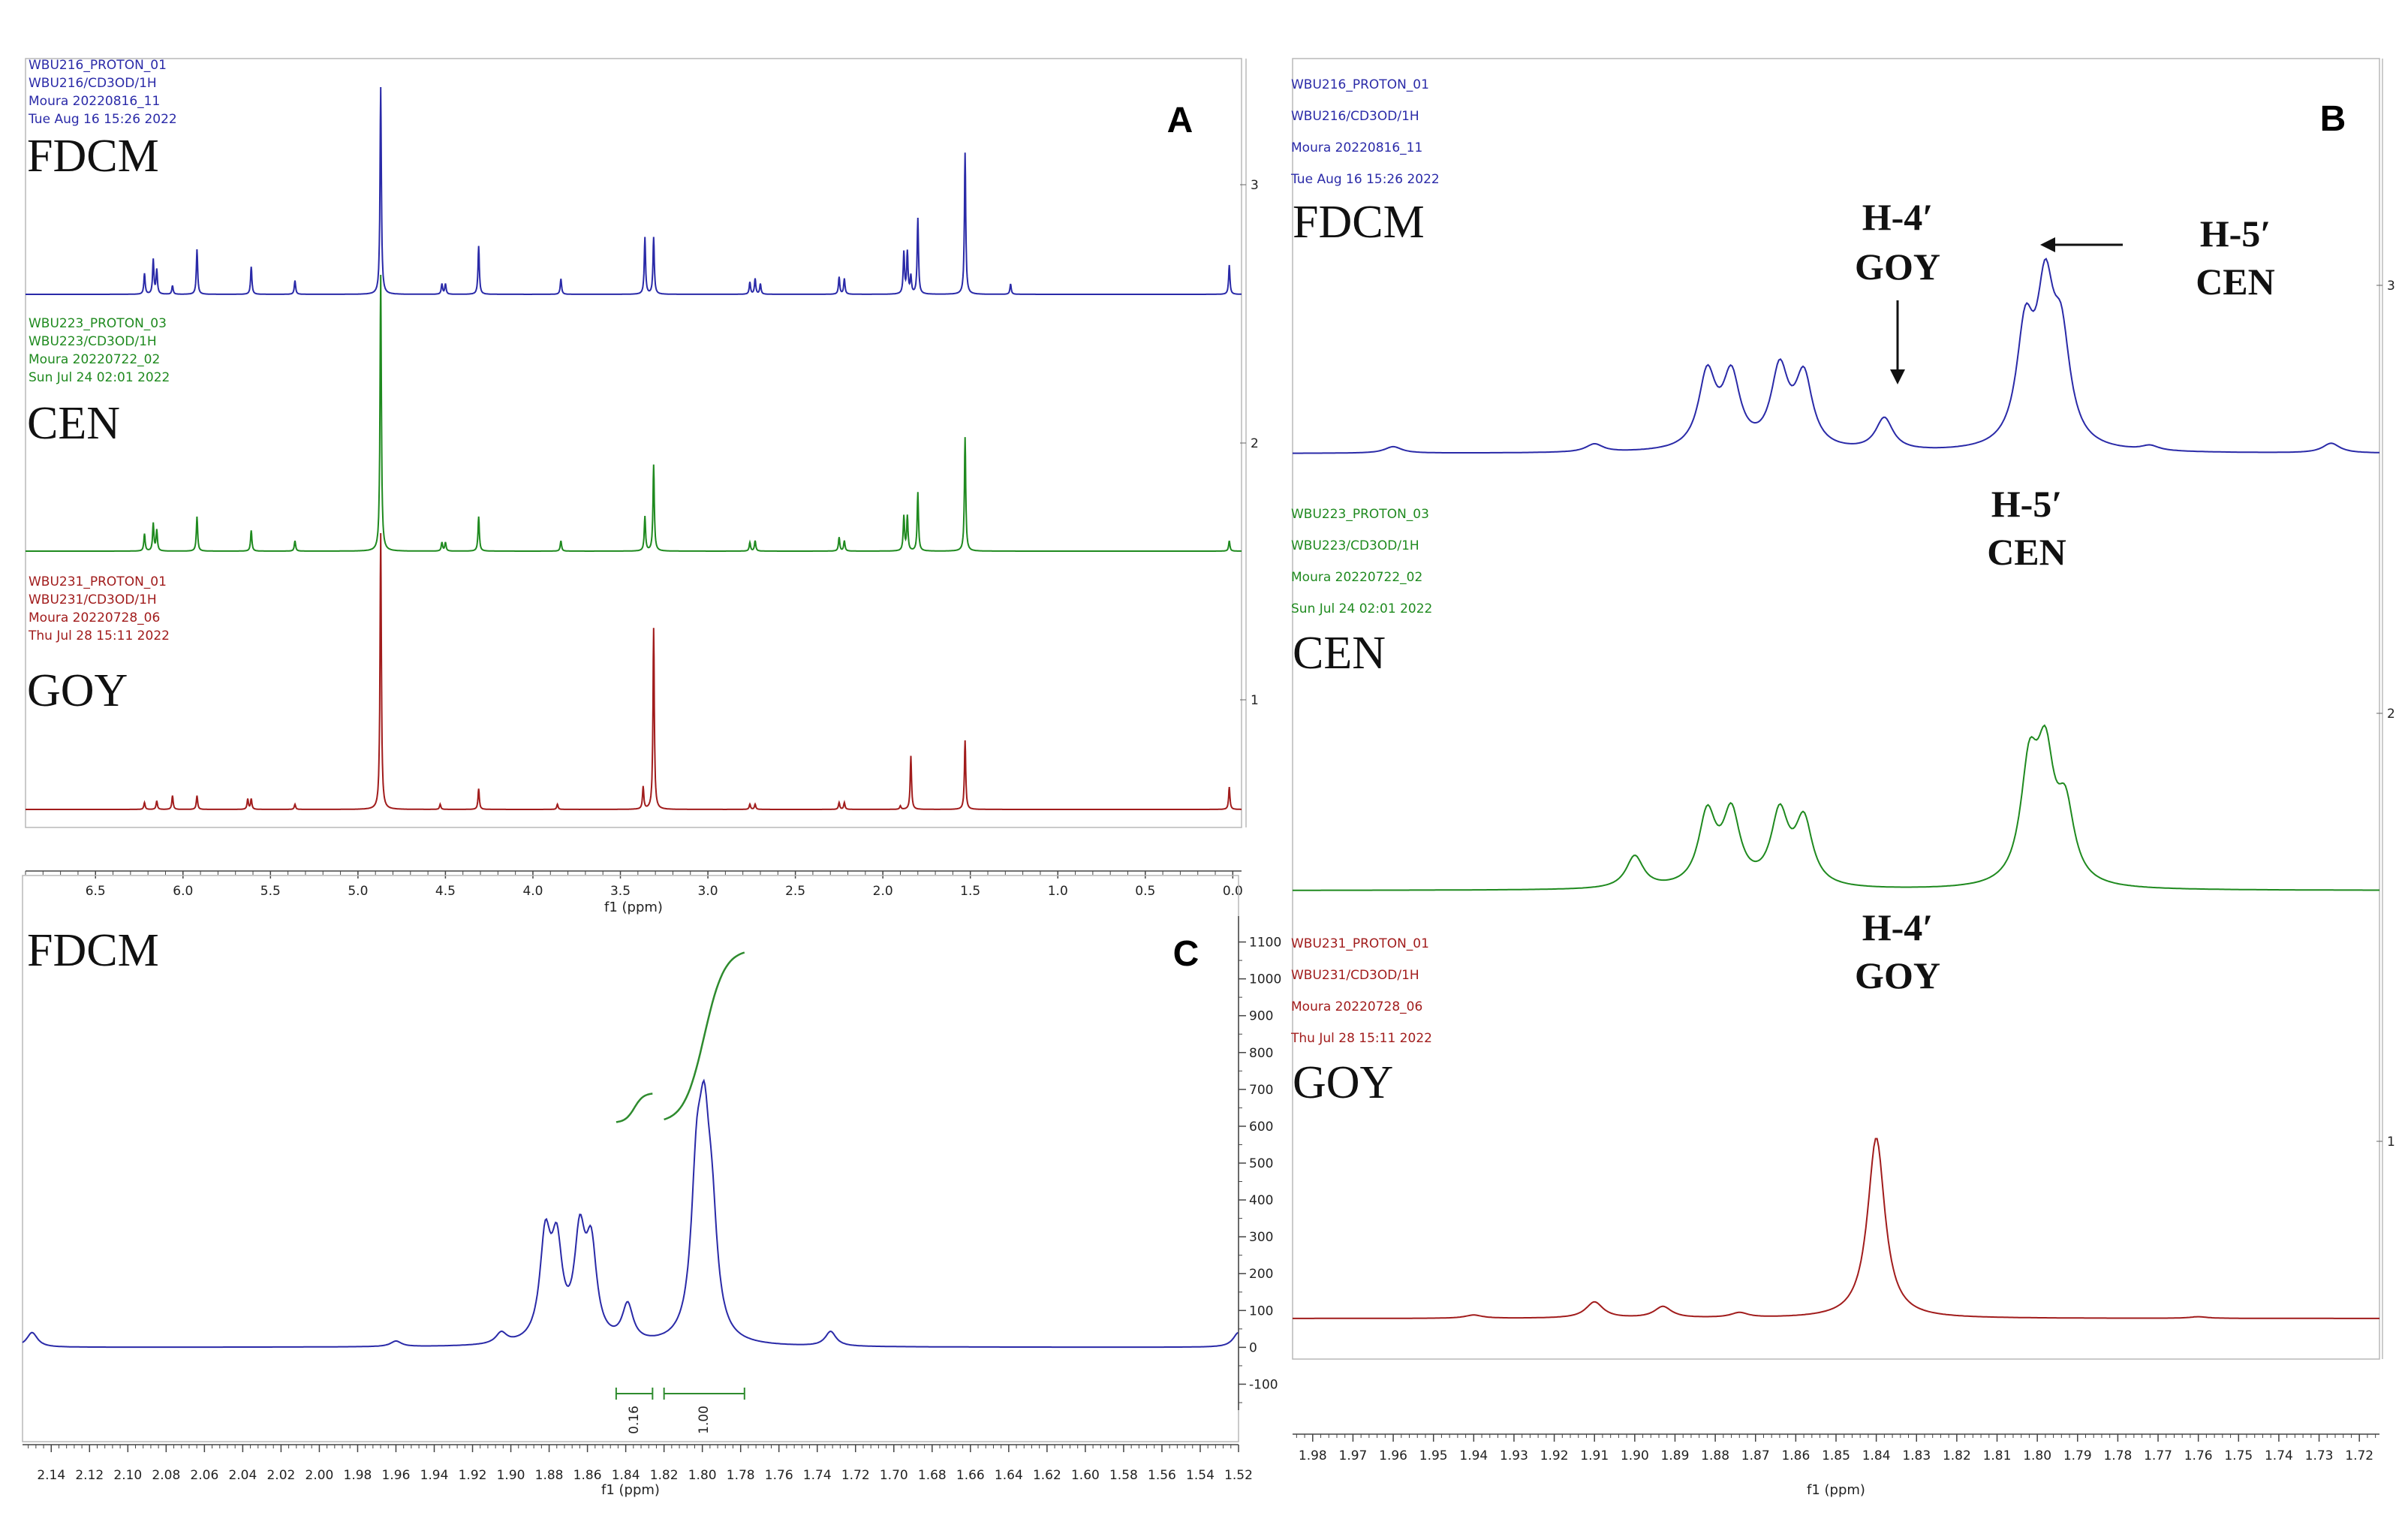 The height and width of the screenshot is (1516, 2408). What do you see at coordinates (96, 891) in the screenshot?
I see `x-tick-label: 6.5` at bounding box center [96, 891].